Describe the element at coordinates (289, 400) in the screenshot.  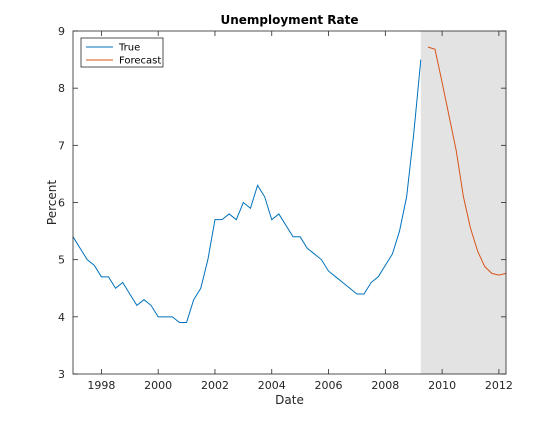
I see `x-axis-label: Date` at that location.